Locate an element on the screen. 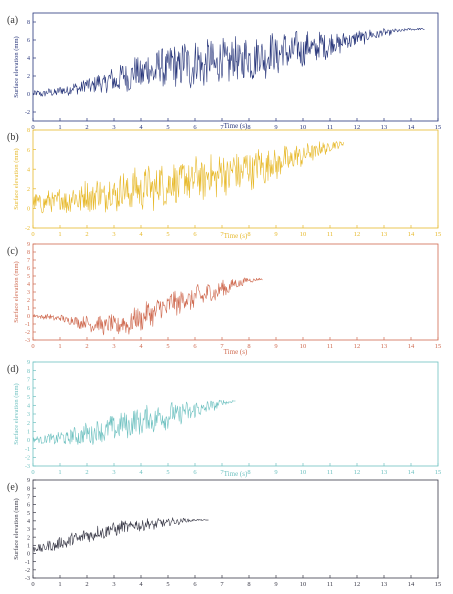  panel-label: (c) is located at coordinates (12, 251).